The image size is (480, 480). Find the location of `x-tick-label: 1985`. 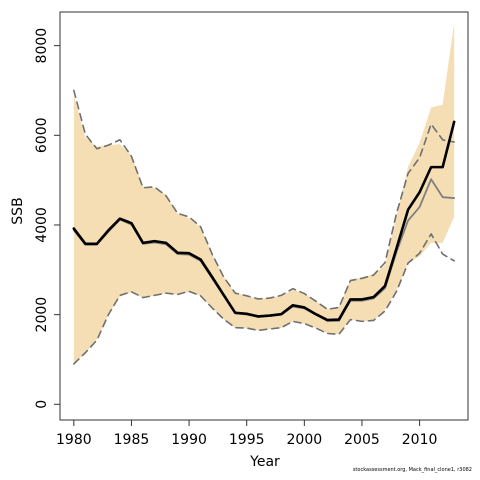

x-tick-label: 1985 is located at coordinates (132, 440).